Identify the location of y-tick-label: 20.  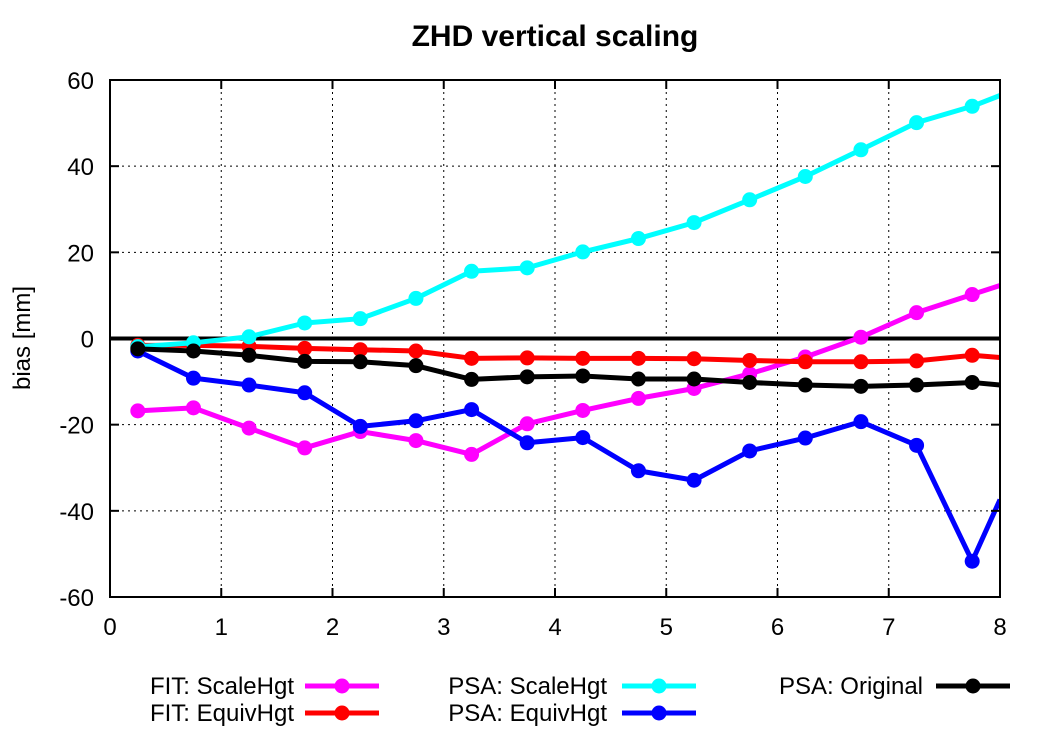
(80, 253).